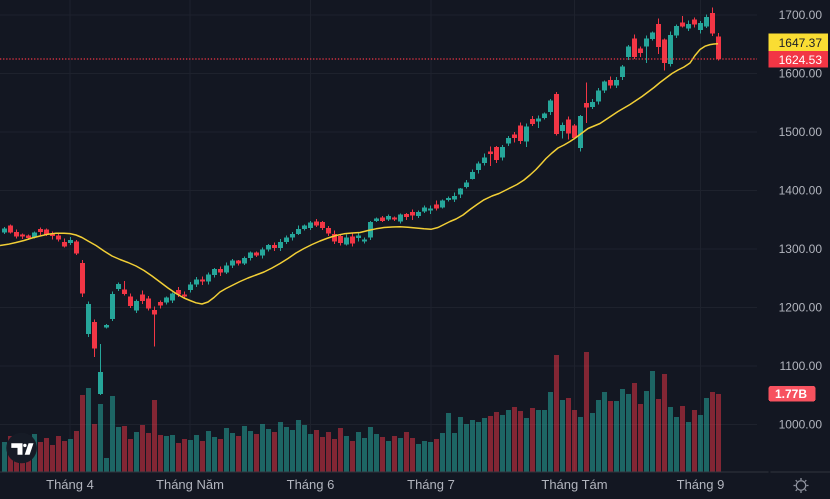 The image size is (830, 499). What do you see at coordinates (701, 484) in the screenshot?
I see `svg-text: Tháng 9` at bounding box center [701, 484].